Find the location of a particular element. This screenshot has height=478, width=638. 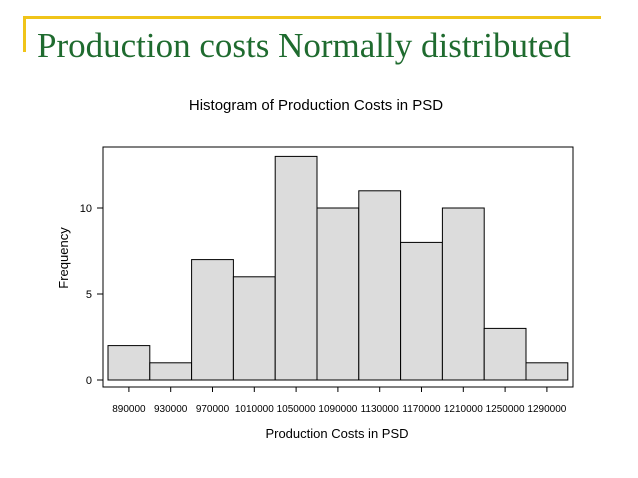

x-tick-label: 890000 is located at coordinates (129, 409).